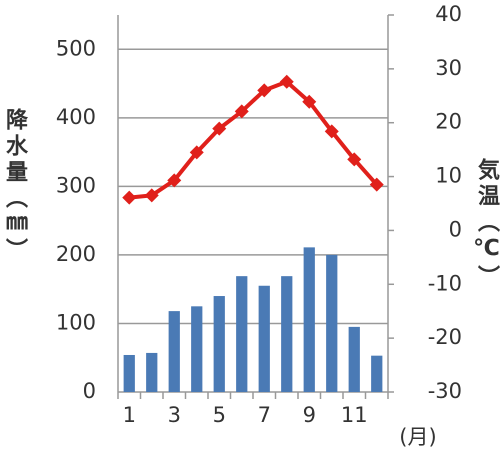 The image size is (500, 458). Describe the element at coordinates (129, 415) in the screenshot. I see `x-tick-label: 1` at that location.